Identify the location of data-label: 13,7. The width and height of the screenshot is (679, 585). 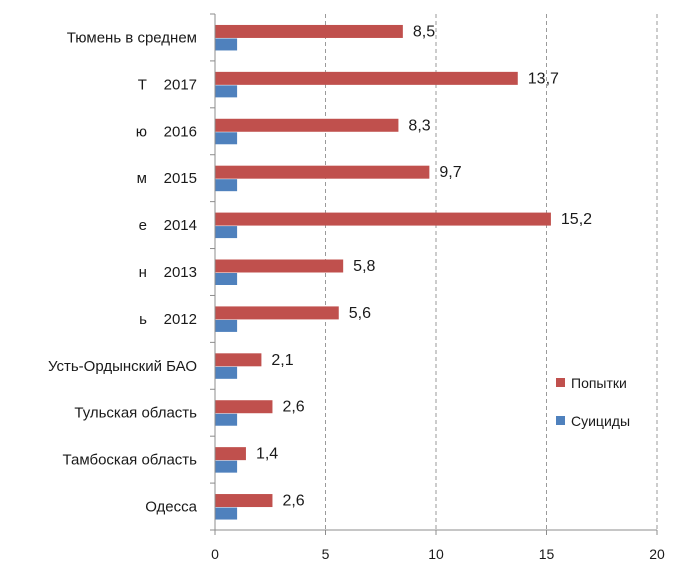
(543, 78).